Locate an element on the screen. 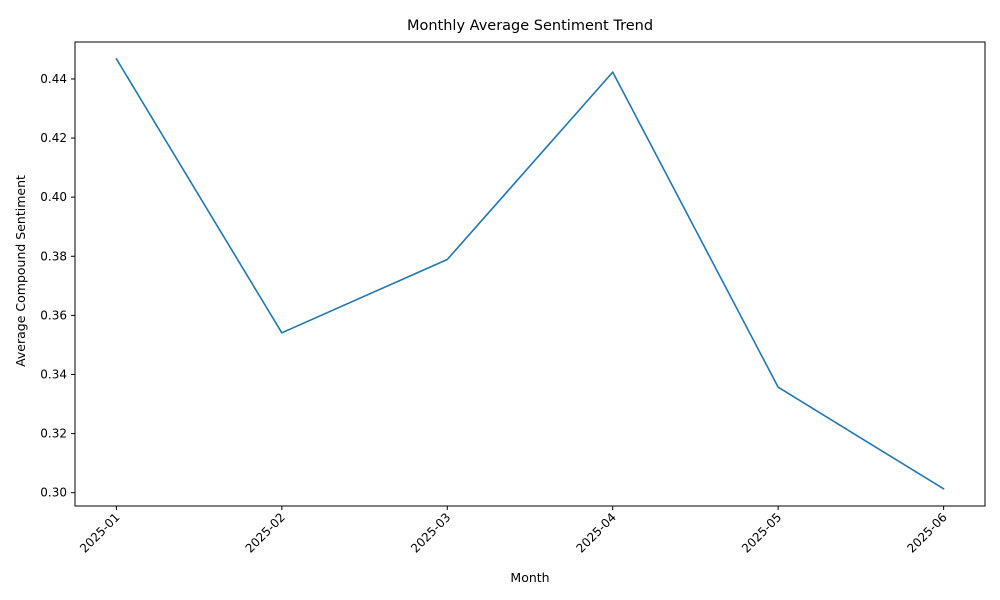 The height and width of the screenshot is (600, 1000). x-axis-label: Month is located at coordinates (529, 577).